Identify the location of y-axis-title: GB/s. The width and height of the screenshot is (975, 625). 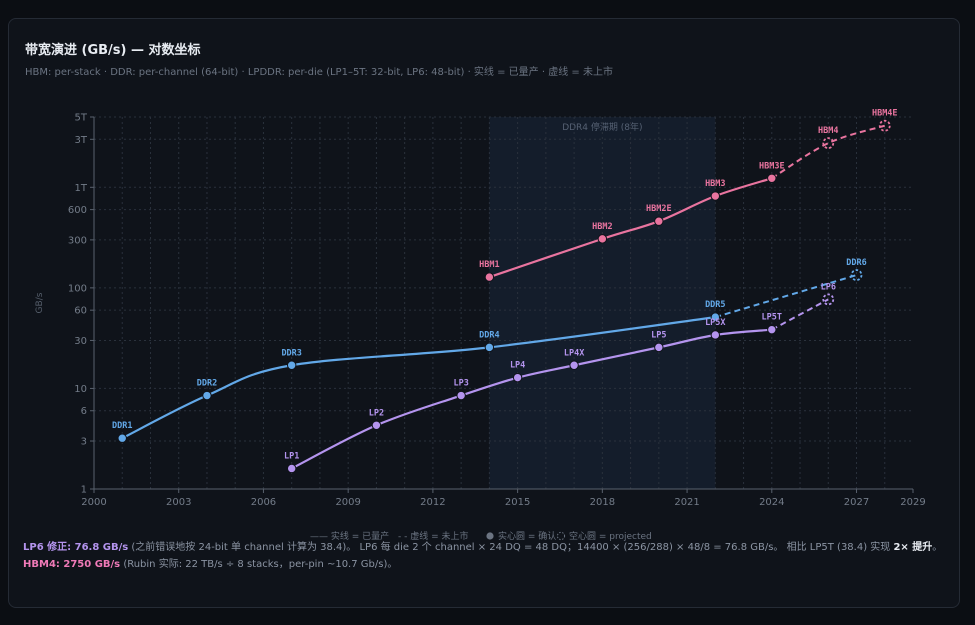
(40, 302).